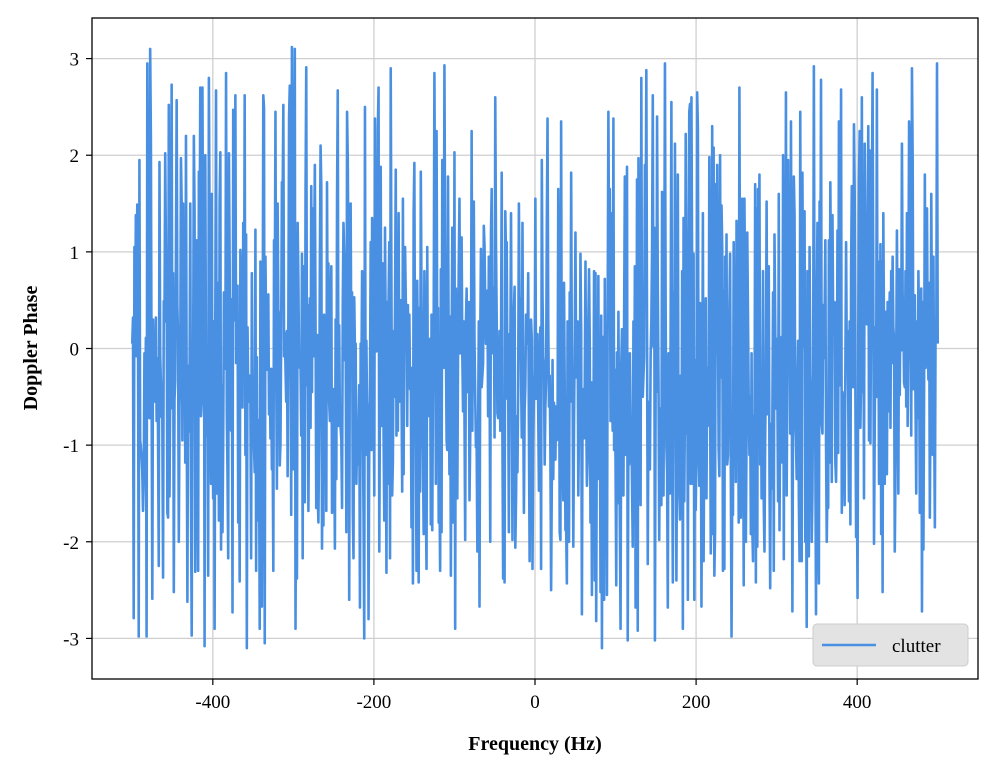  What do you see at coordinates (71, 543) in the screenshot?
I see `y-tick-label: -2` at bounding box center [71, 543].